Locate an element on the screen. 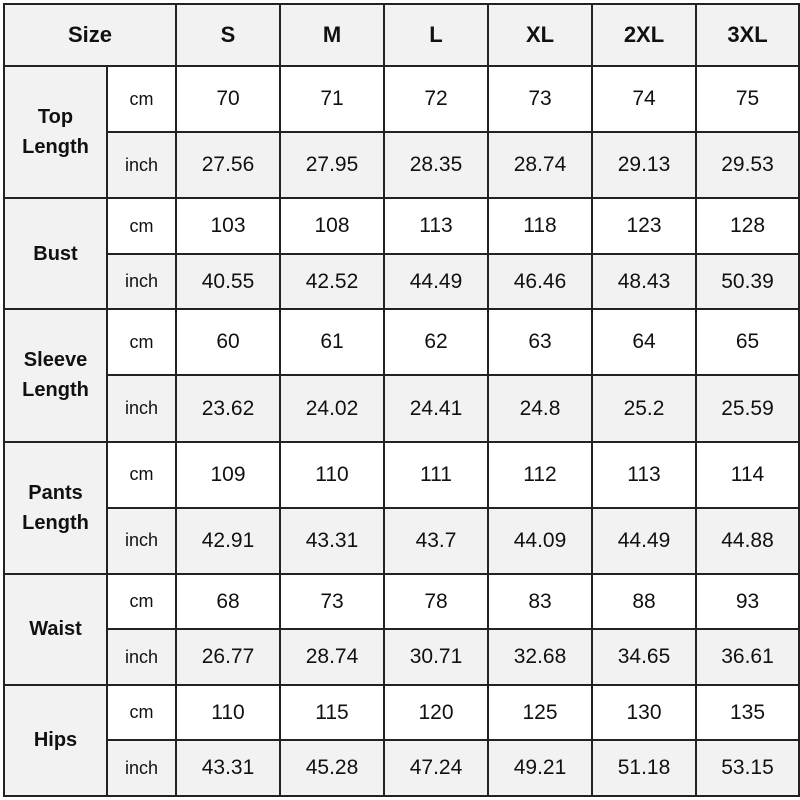  measurement-value: 93 is located at coordinates (747, 601).